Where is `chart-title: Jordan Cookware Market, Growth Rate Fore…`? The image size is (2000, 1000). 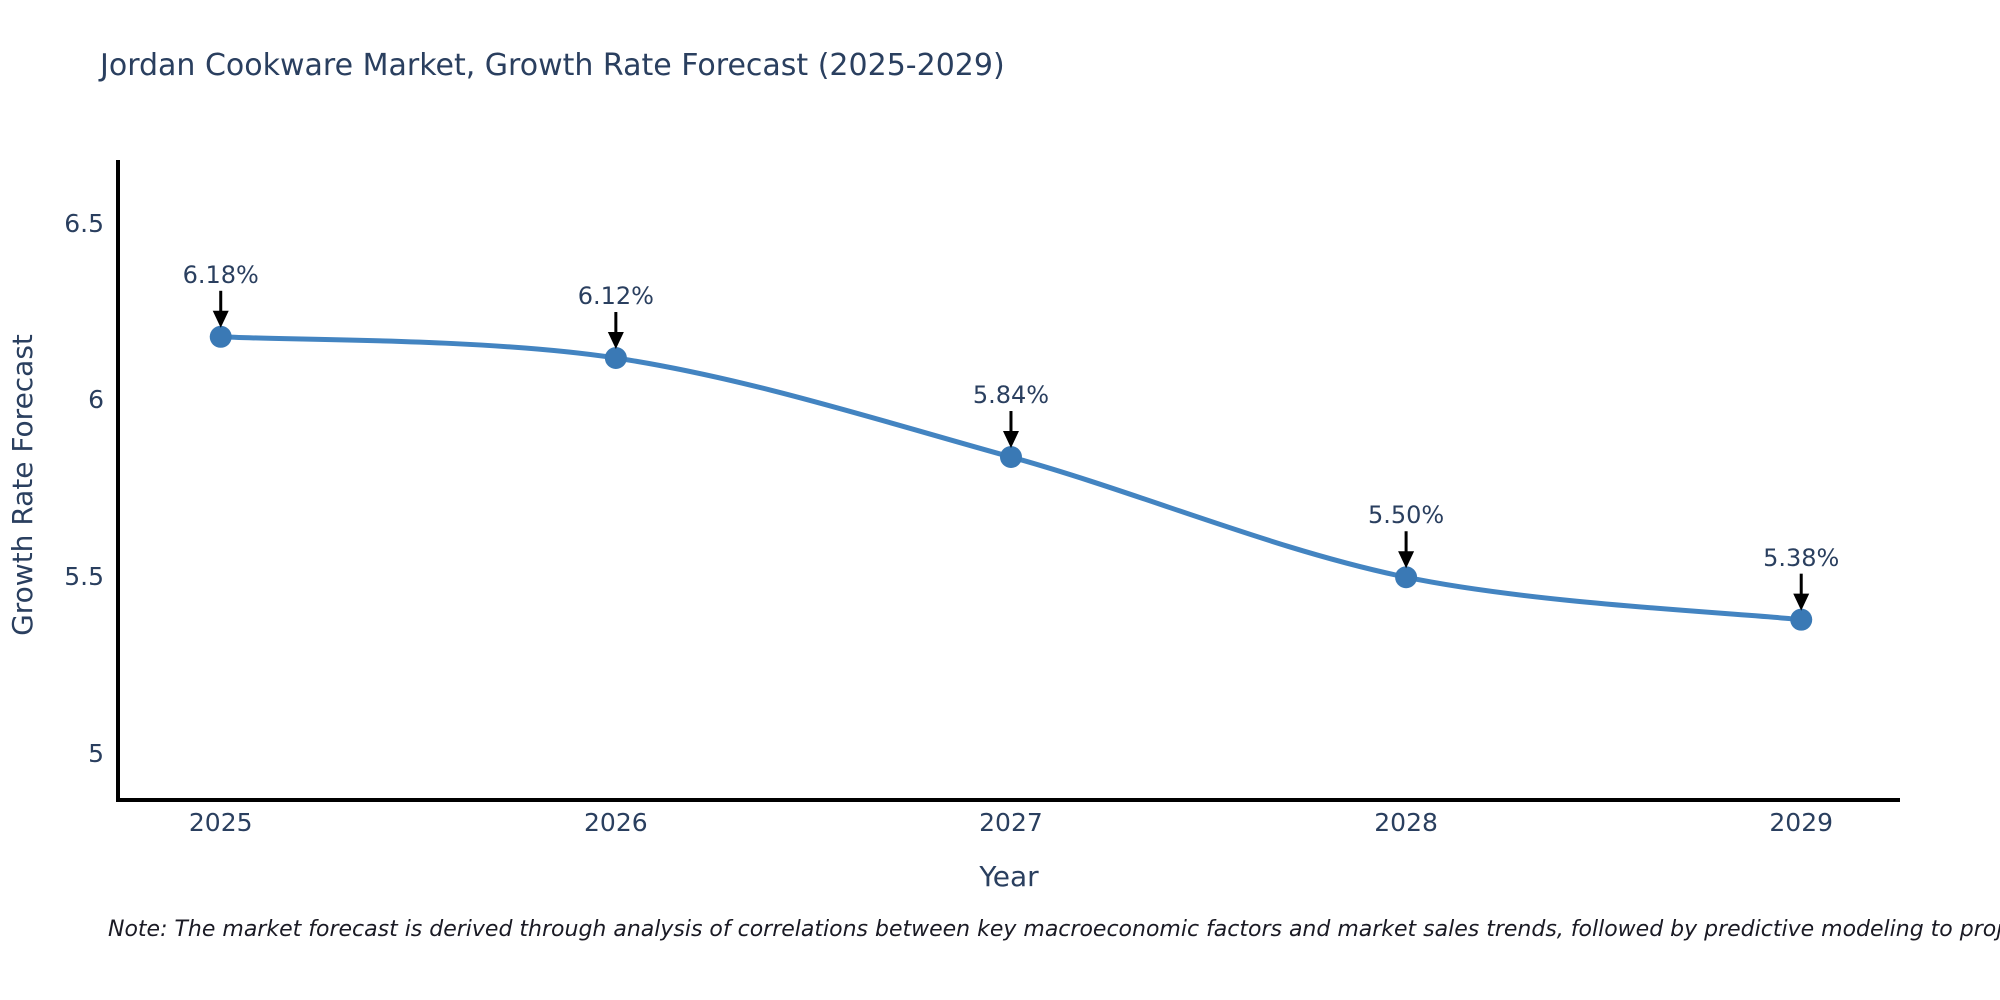
chart-title: Jordan Cookware Market, Growth Rate Fore… is located at coordinates (552, 65).